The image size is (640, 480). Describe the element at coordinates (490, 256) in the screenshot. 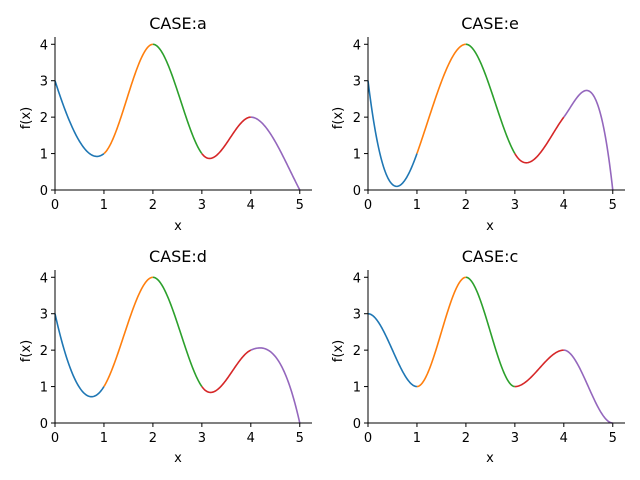

I see `chart-title: CASE:c` at that location.